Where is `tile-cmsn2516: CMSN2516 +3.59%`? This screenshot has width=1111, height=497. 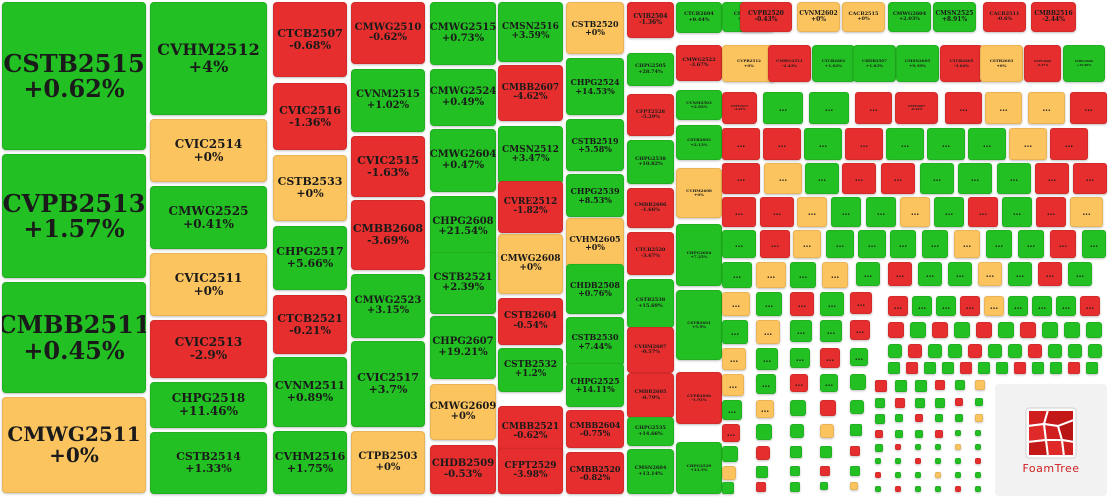
tile-cmsn2516: CMSN2516 +3.59% is located at coordinates (530, 32).